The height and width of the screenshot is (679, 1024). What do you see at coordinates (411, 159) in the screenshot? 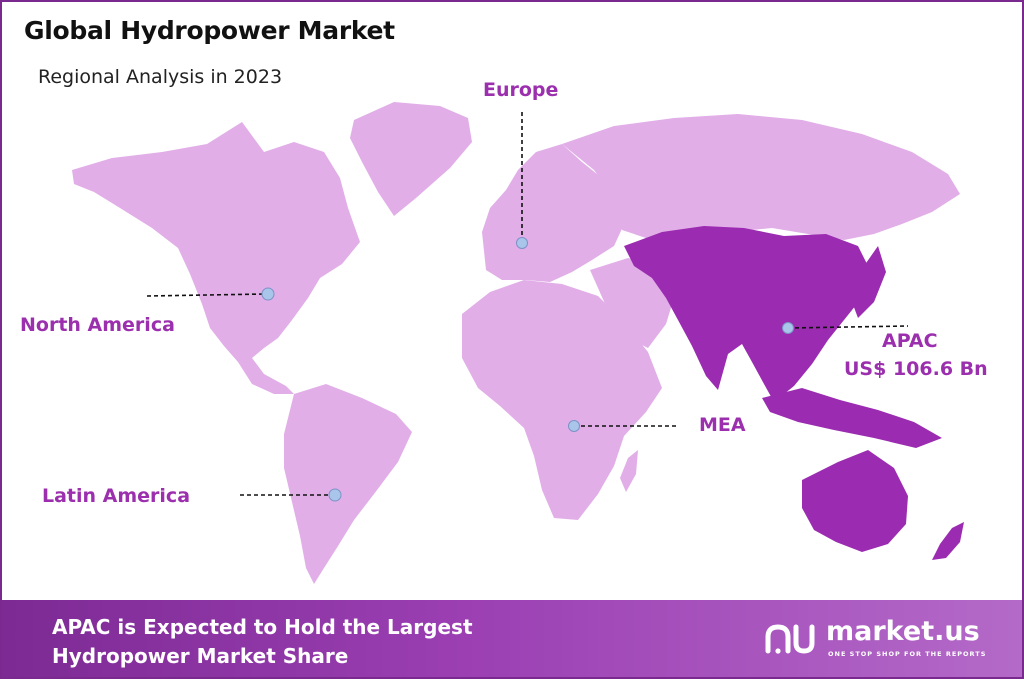
I see `greenland-shape` at bounding box center [411, 159].